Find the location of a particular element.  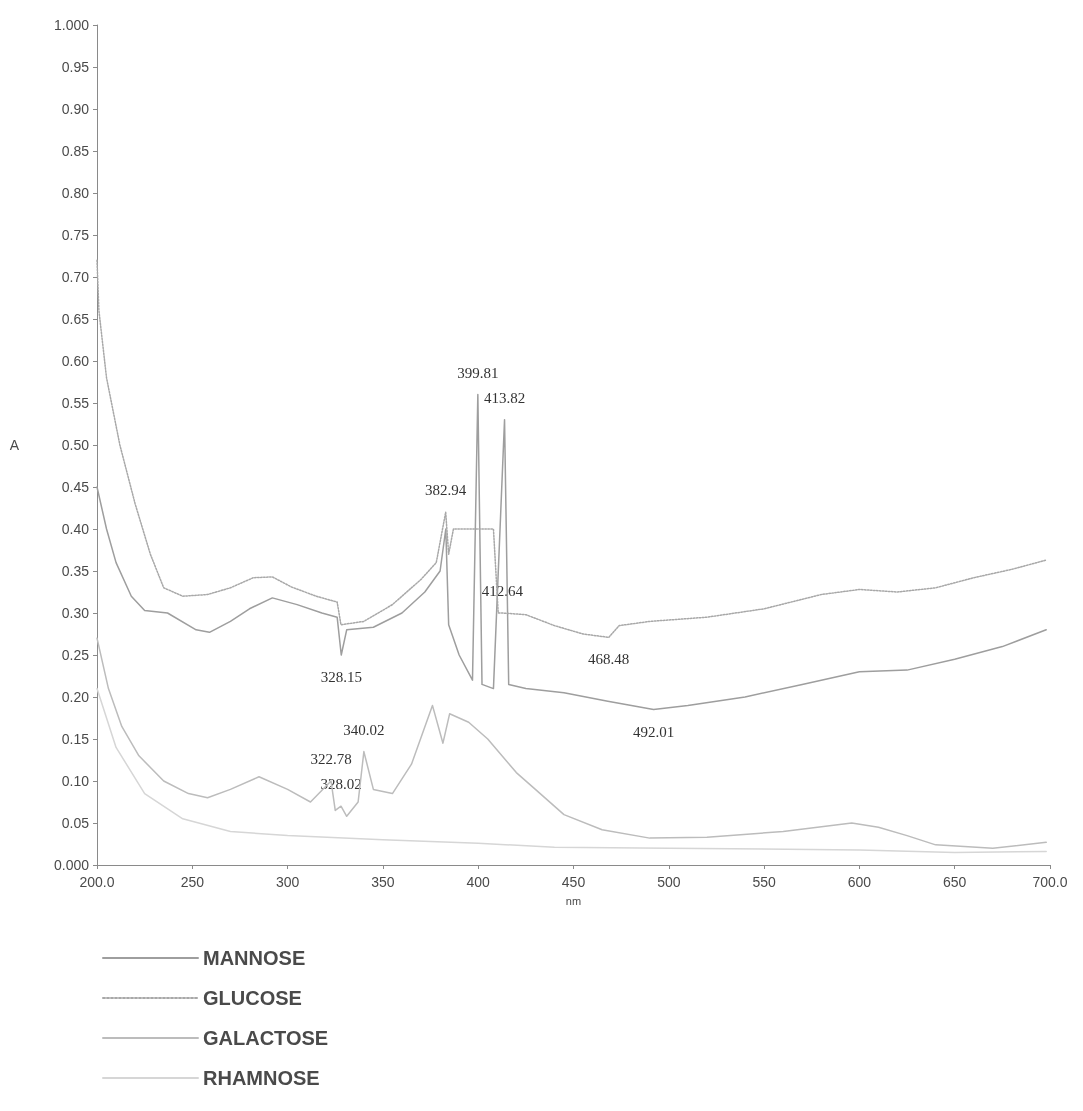

legend-label: GLUCOSE is located at coordinates (252, 998).